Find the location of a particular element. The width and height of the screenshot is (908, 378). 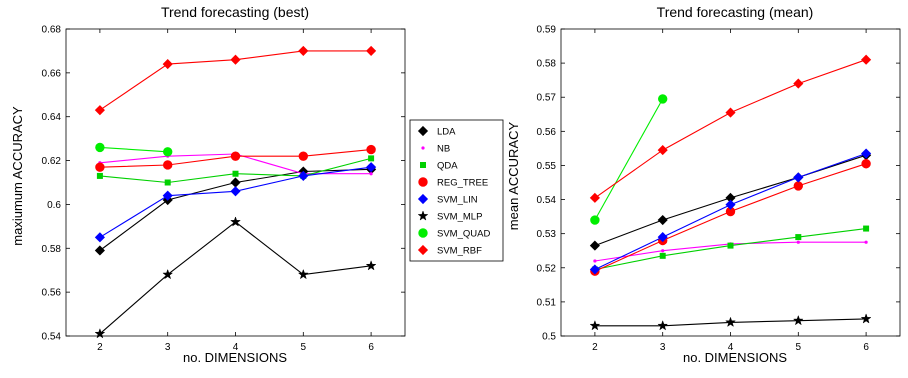

legend-item-nb: NB is located at coordinates (435, 149).